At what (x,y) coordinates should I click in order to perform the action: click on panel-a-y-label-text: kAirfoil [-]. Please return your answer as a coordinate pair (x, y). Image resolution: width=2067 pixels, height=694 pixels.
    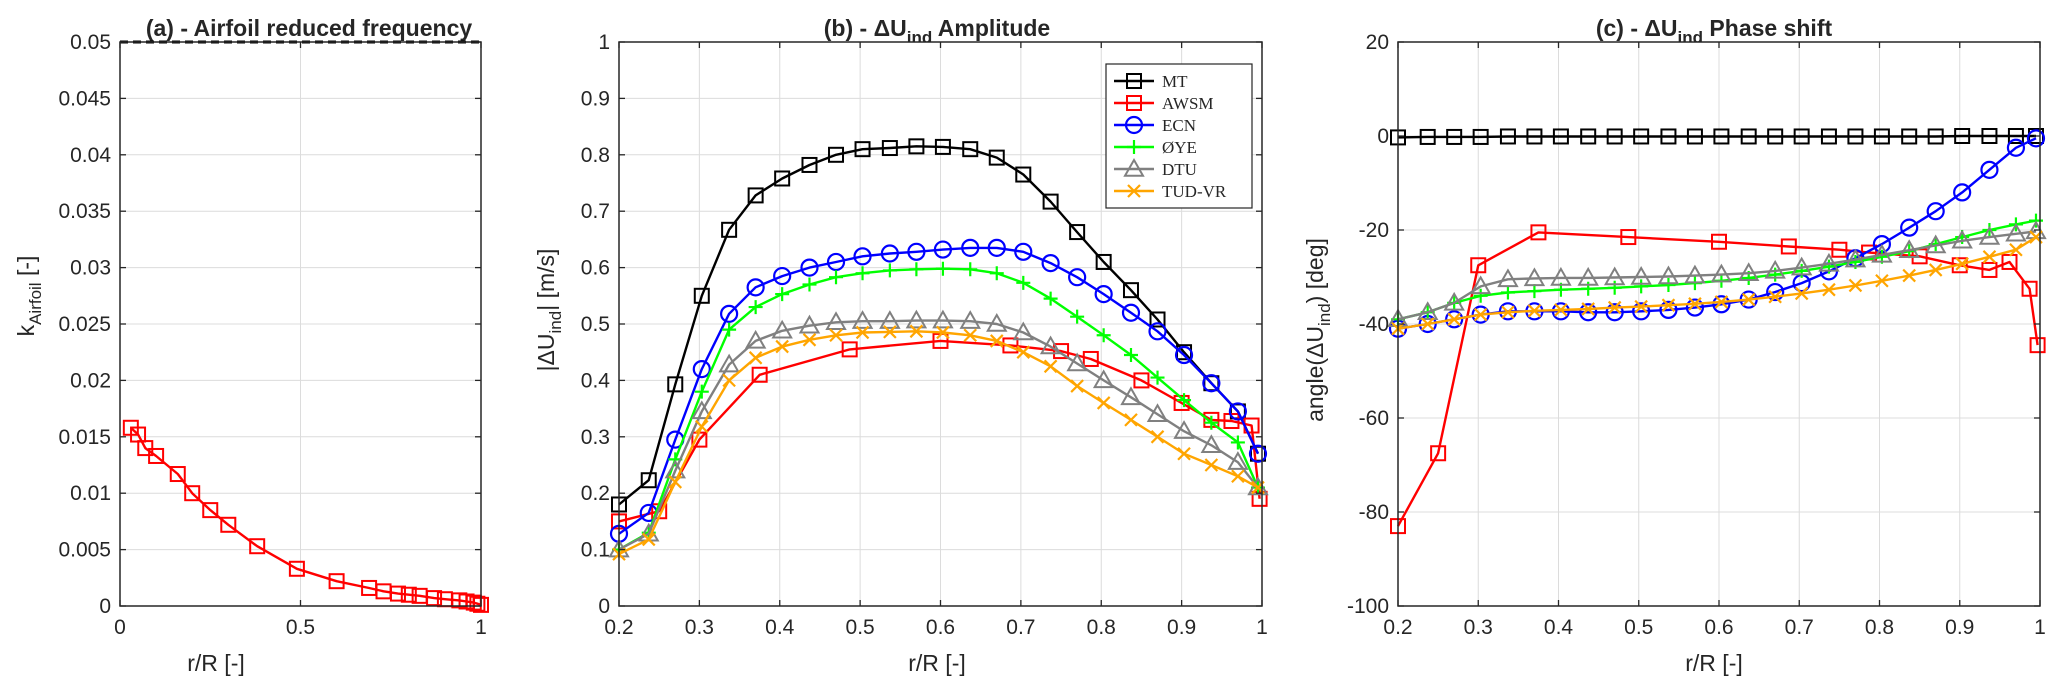
    Looking at the image, I should click on (29, 296).